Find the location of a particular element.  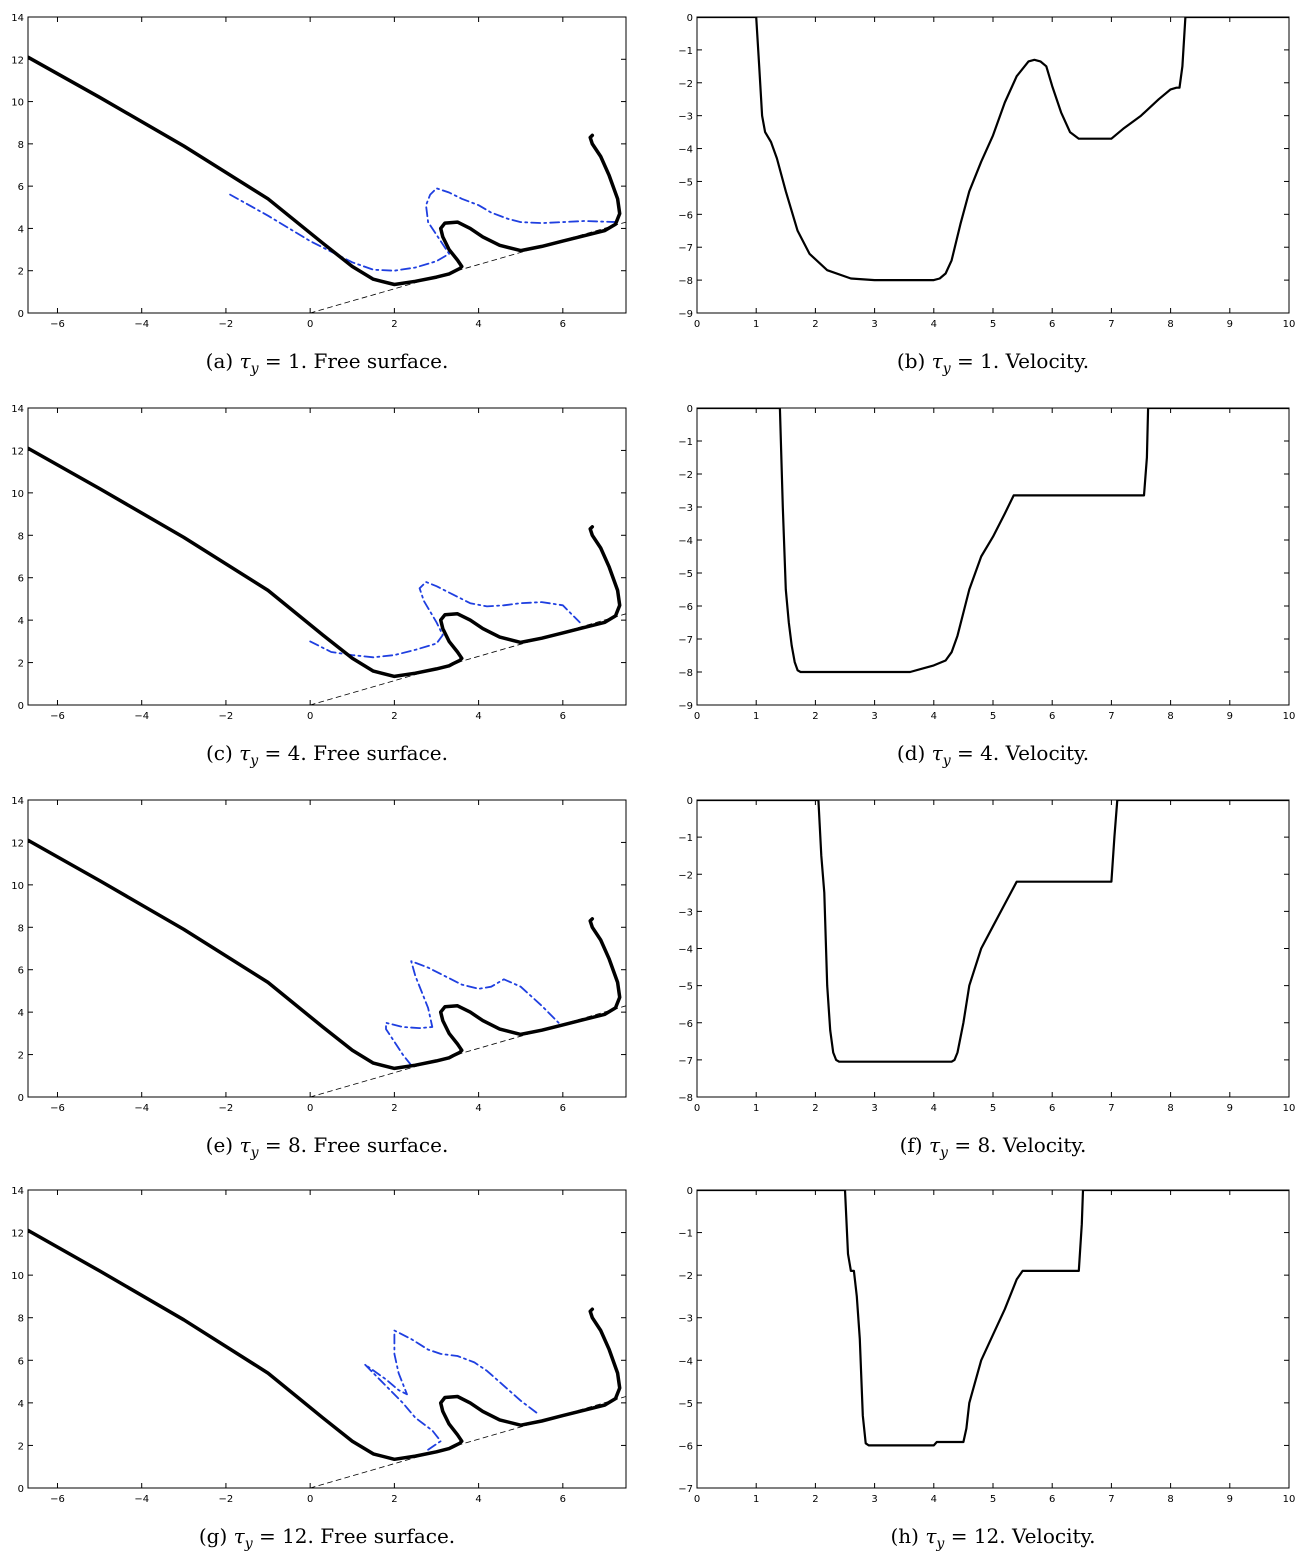

y-tick-label: 14 is located at coordinates (17, 18).